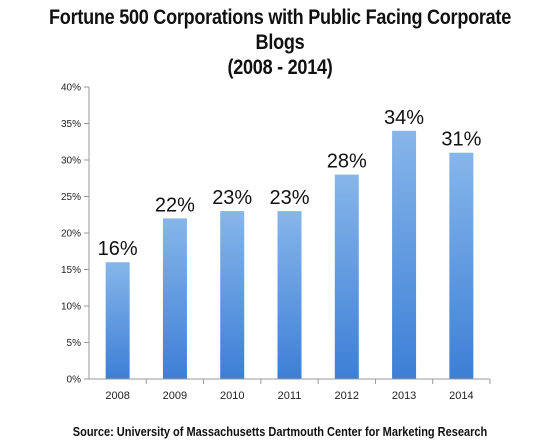 The height and width of the screenshot is (447, 560). Describe the element at coordinates (71, 124) in the screenshot. I see `y-tick-label: 35%` at that location.